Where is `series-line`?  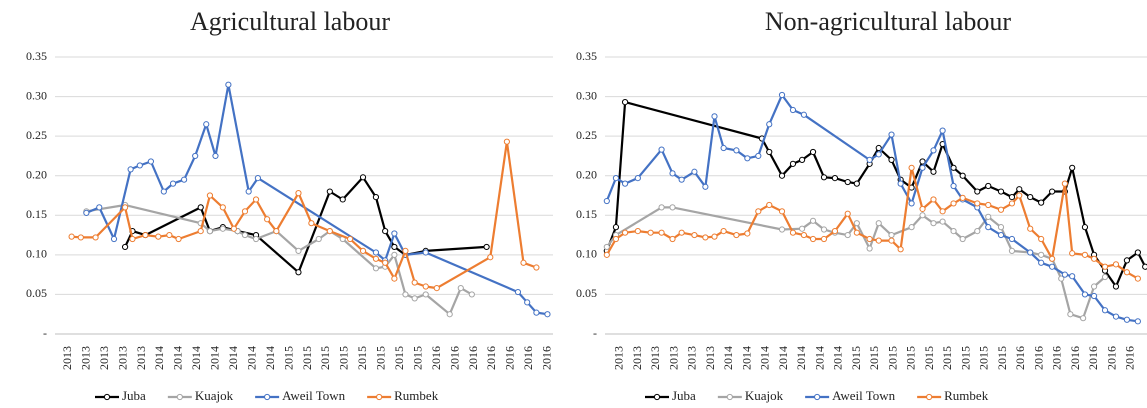 series-line is located at coordinates (305, 225).